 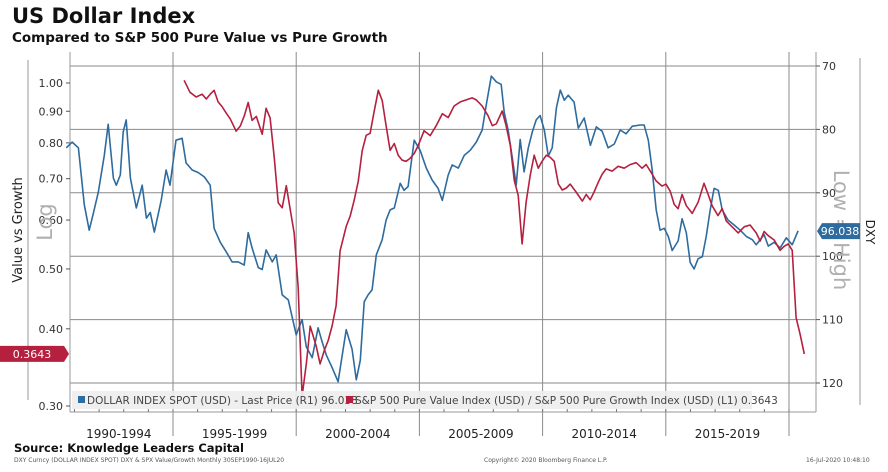 I want to click on period-label: 2005-2009, so click(x=480, y=434).